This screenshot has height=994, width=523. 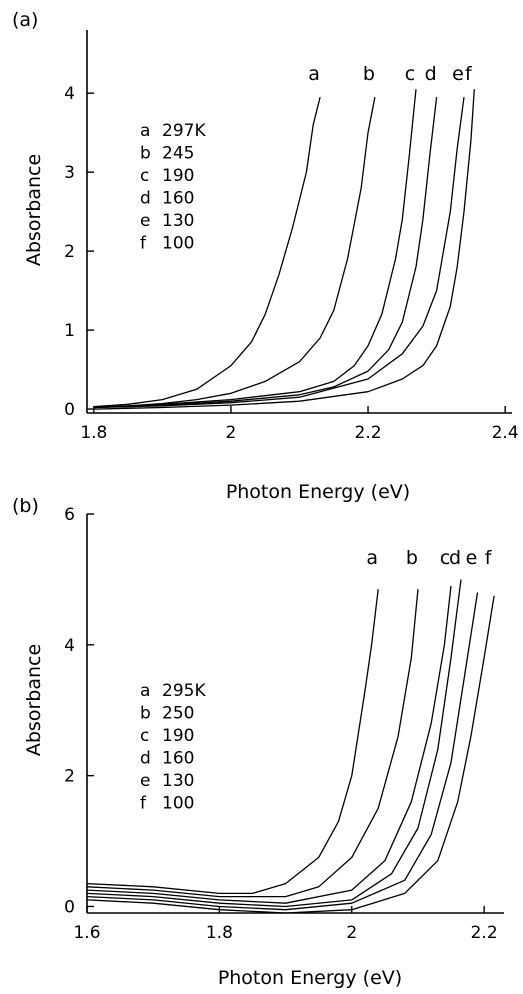 What do you see at coordinates (178, 714) in the screenshot?
I see `legend-label: 250` at bounding box center [178, 714].